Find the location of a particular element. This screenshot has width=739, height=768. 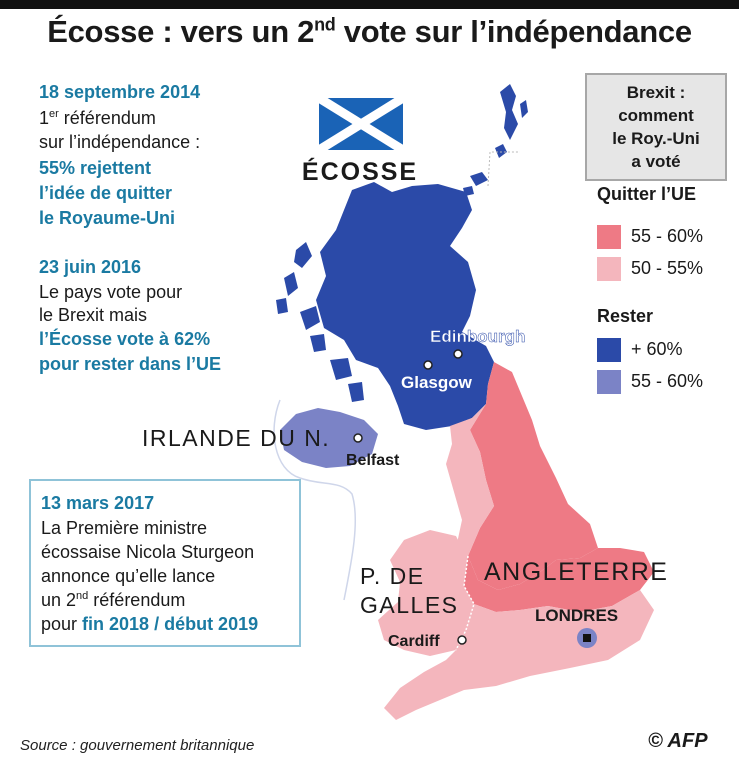

source-note: Source : gouvernement britannique is located at coordinates (137, 745).